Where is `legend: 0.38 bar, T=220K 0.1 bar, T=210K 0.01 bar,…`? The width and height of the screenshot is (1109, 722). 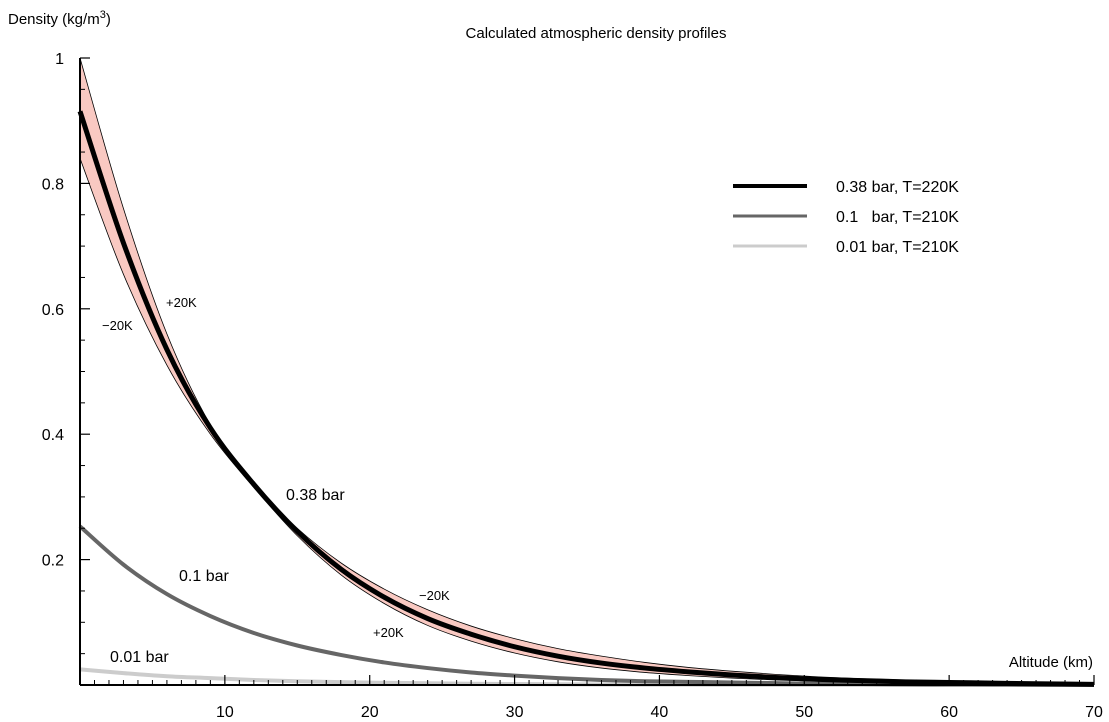
legend: 0.38 bar, T=220K 0.1 bar, T=210K 0.01 bar,… is located at coordinates (846, 217).